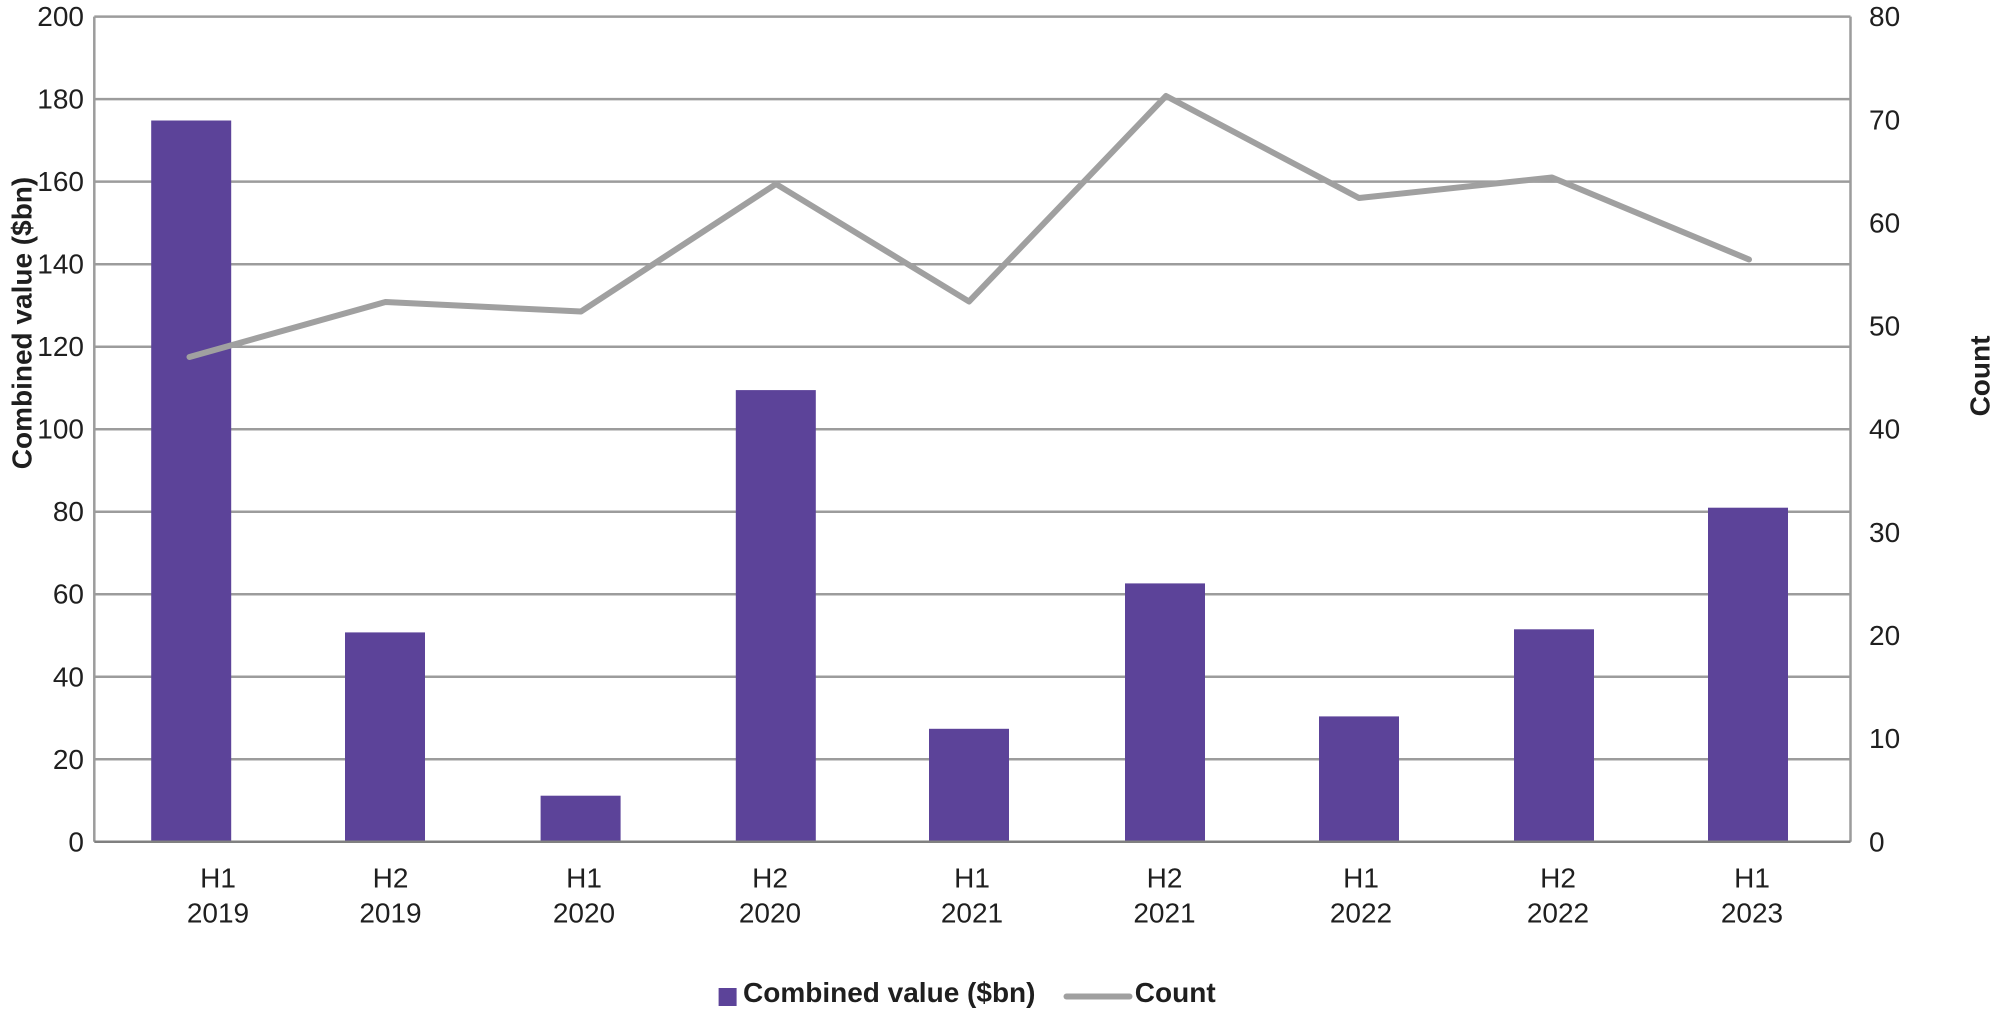  What do you see at coordinates (1752, 912) in the screenshot?
I see `svg-text: 2023` at bounding box center [1752, 912].